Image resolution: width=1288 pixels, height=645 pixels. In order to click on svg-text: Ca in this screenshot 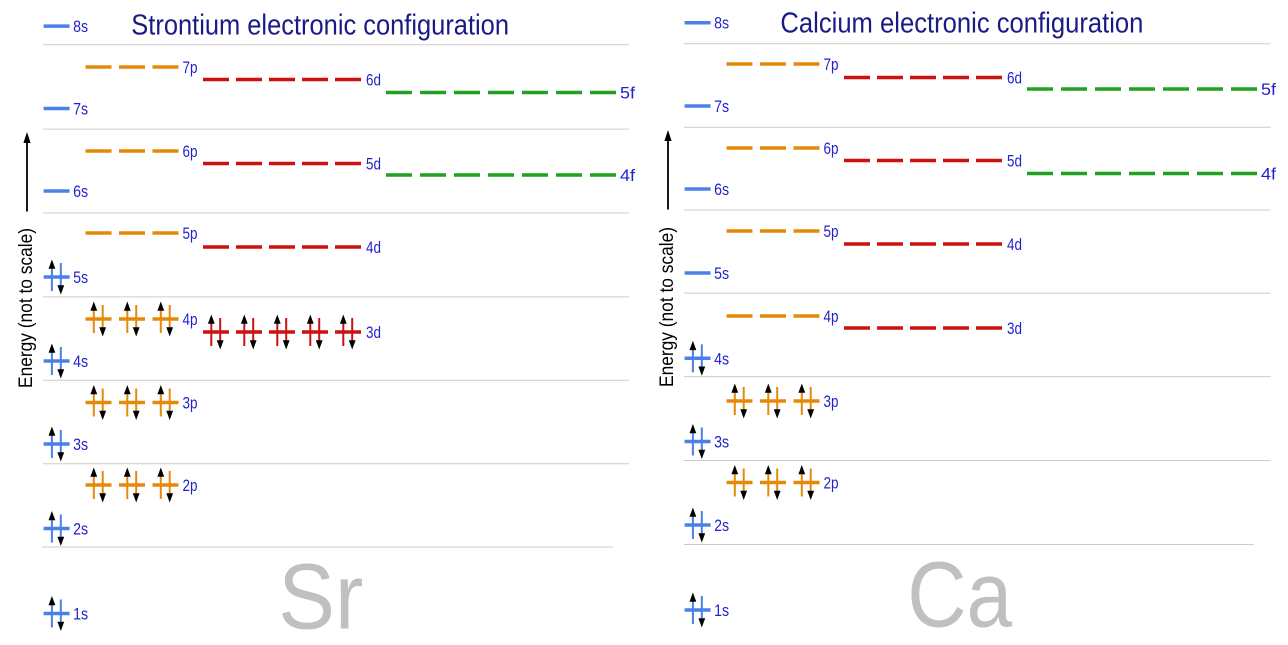, I will do `click(959, 591)`.